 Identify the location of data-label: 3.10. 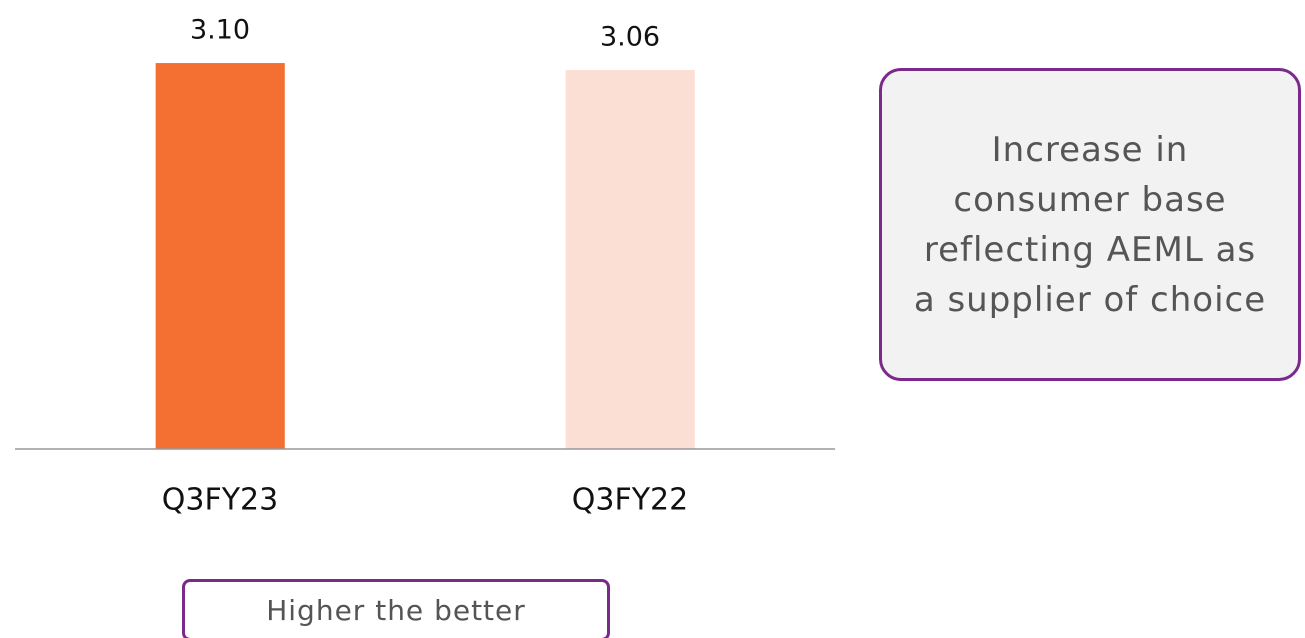
(220, 30).